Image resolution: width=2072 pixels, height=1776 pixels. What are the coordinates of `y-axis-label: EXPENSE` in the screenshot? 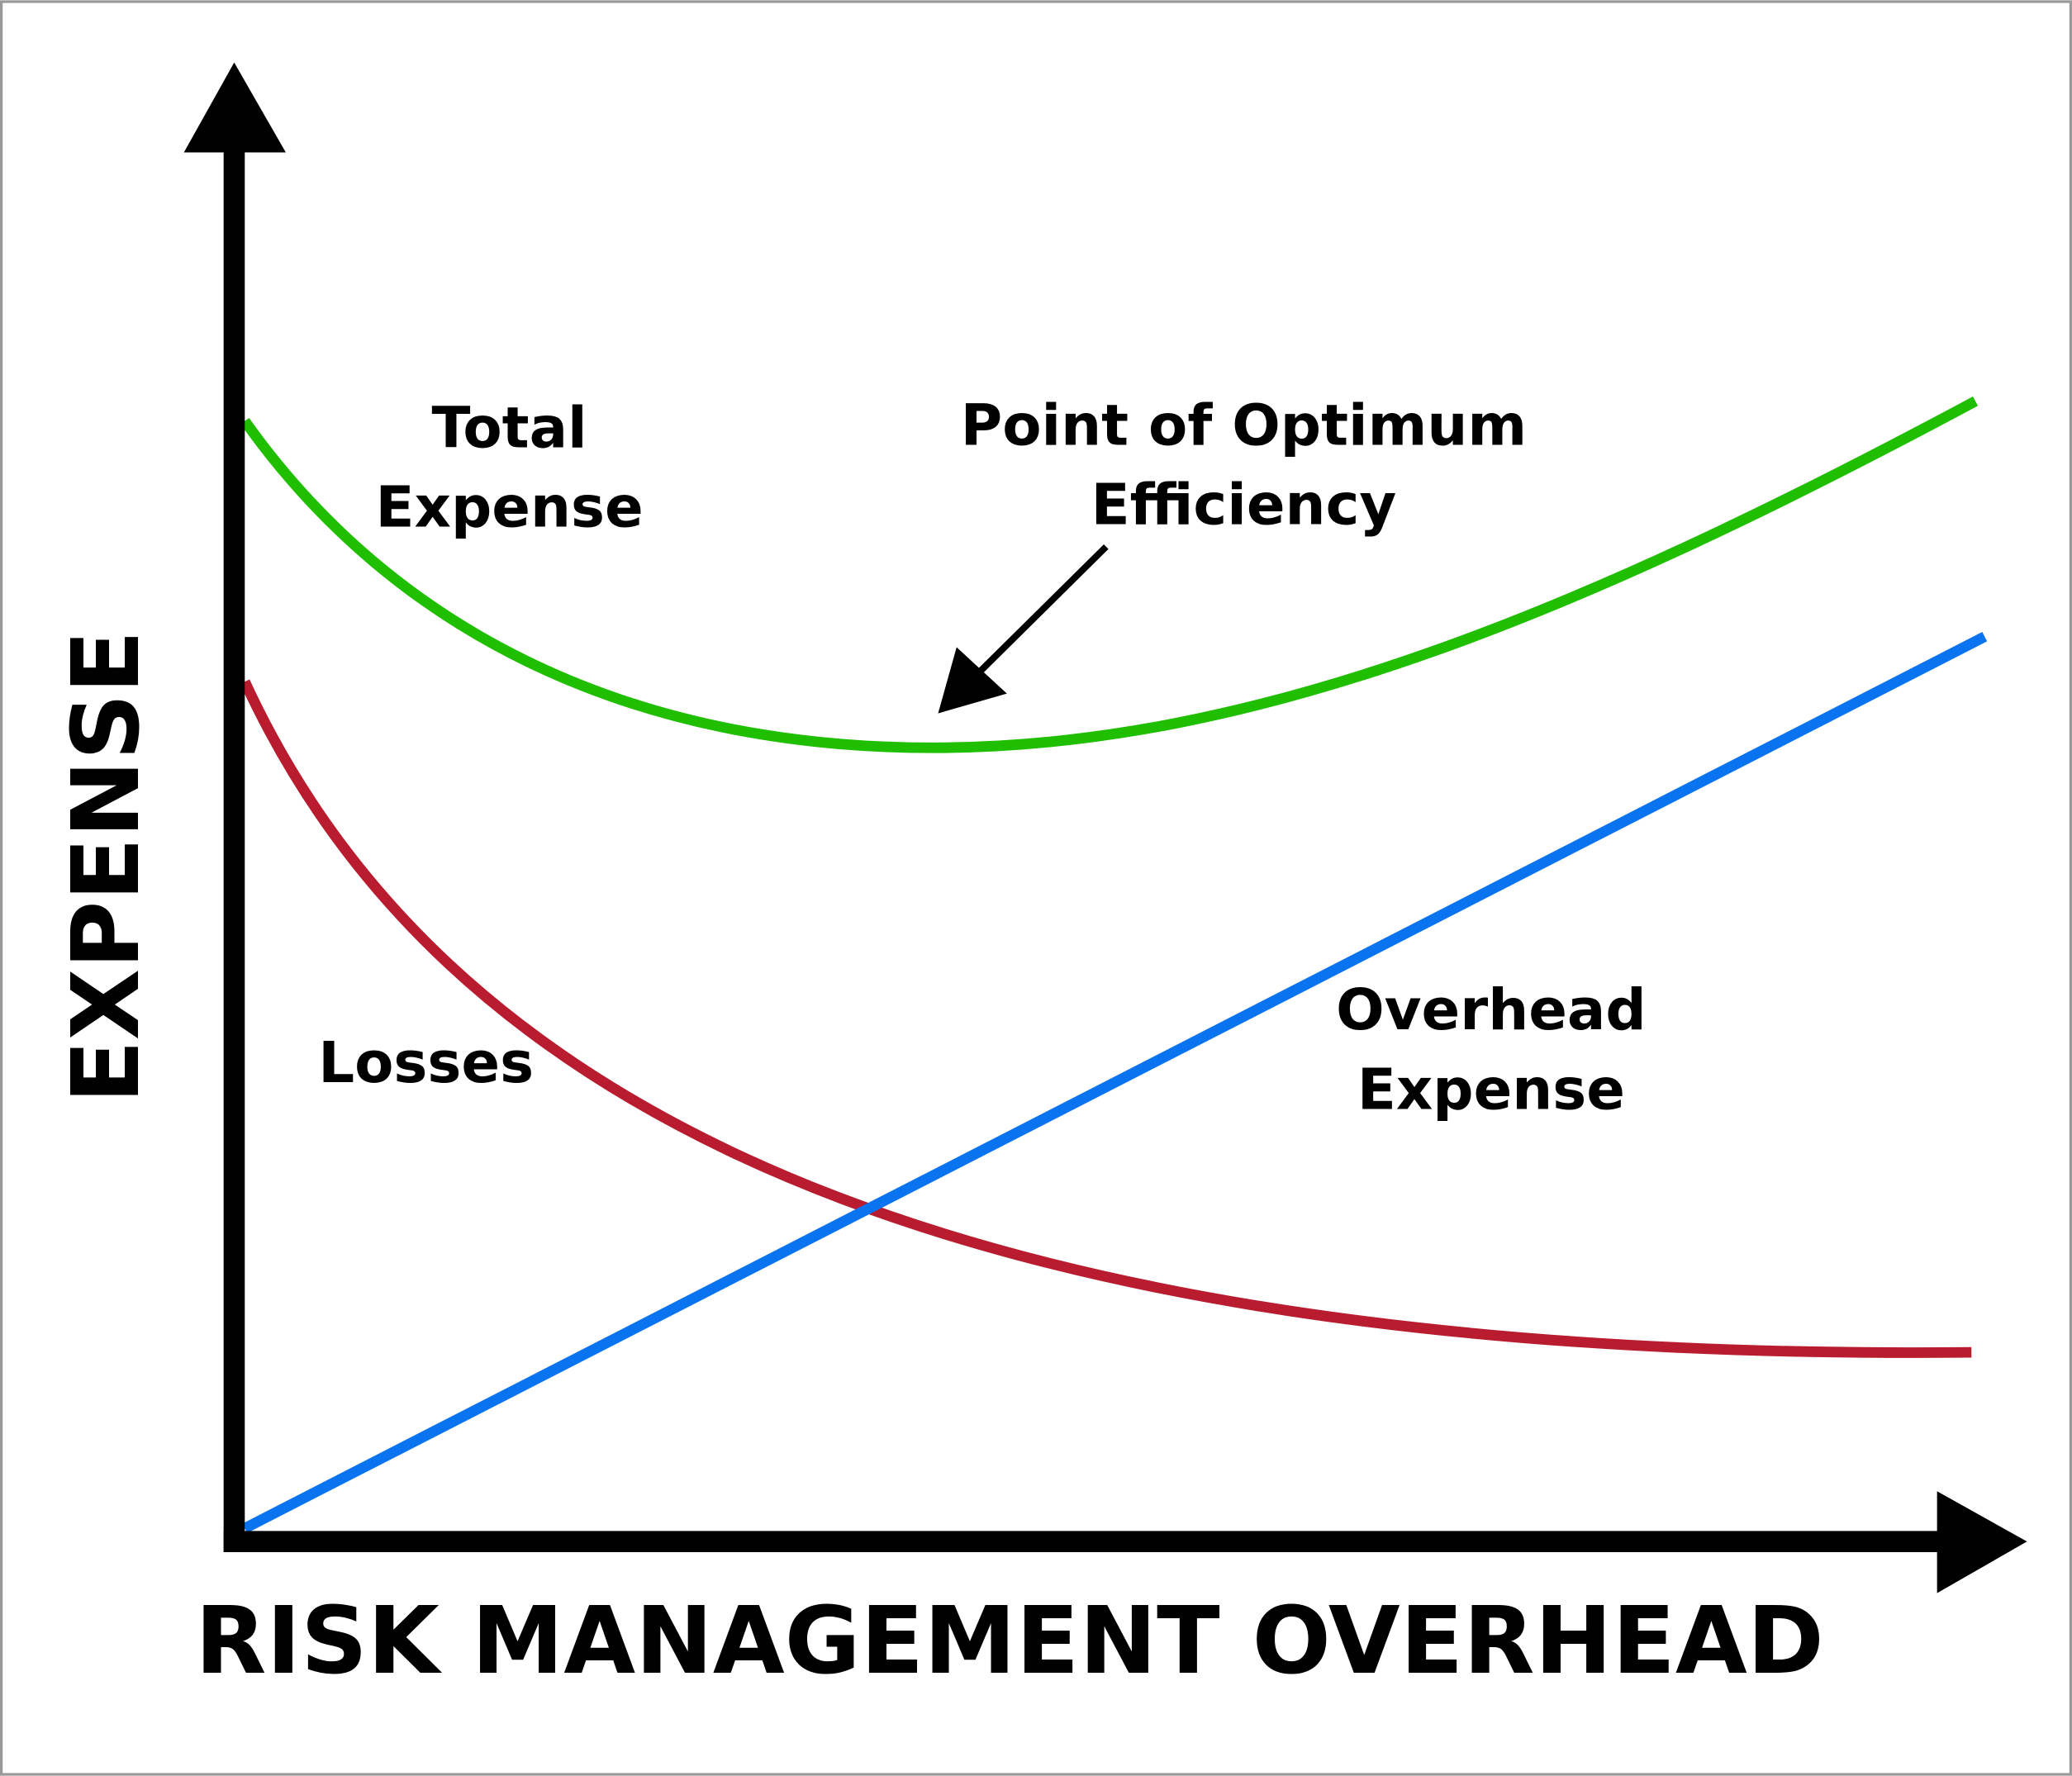 It's located at (106, 867).